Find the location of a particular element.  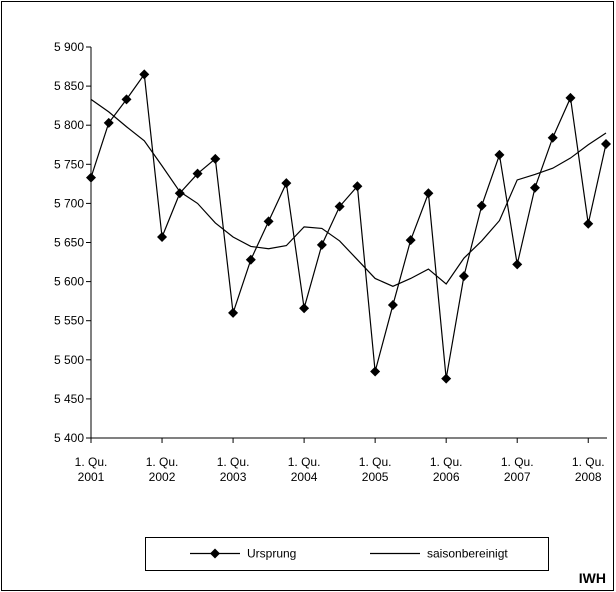

x-tick-label: 1. Qu. 2004 is located at coordinates (304, 469).